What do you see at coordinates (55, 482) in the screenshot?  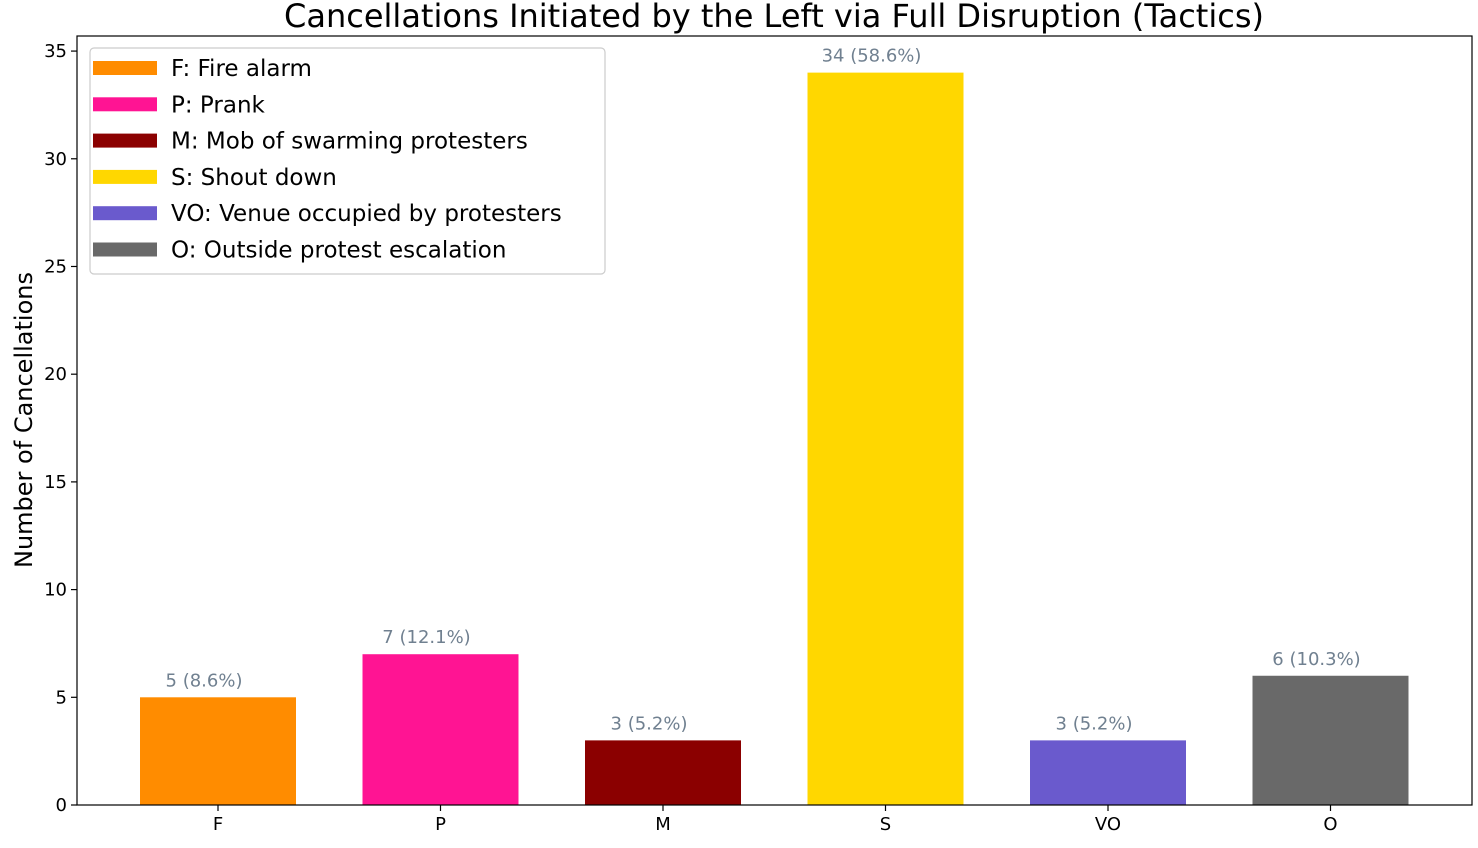 I see `y-tick-label-15: 15` at bounding box center [55, 482].